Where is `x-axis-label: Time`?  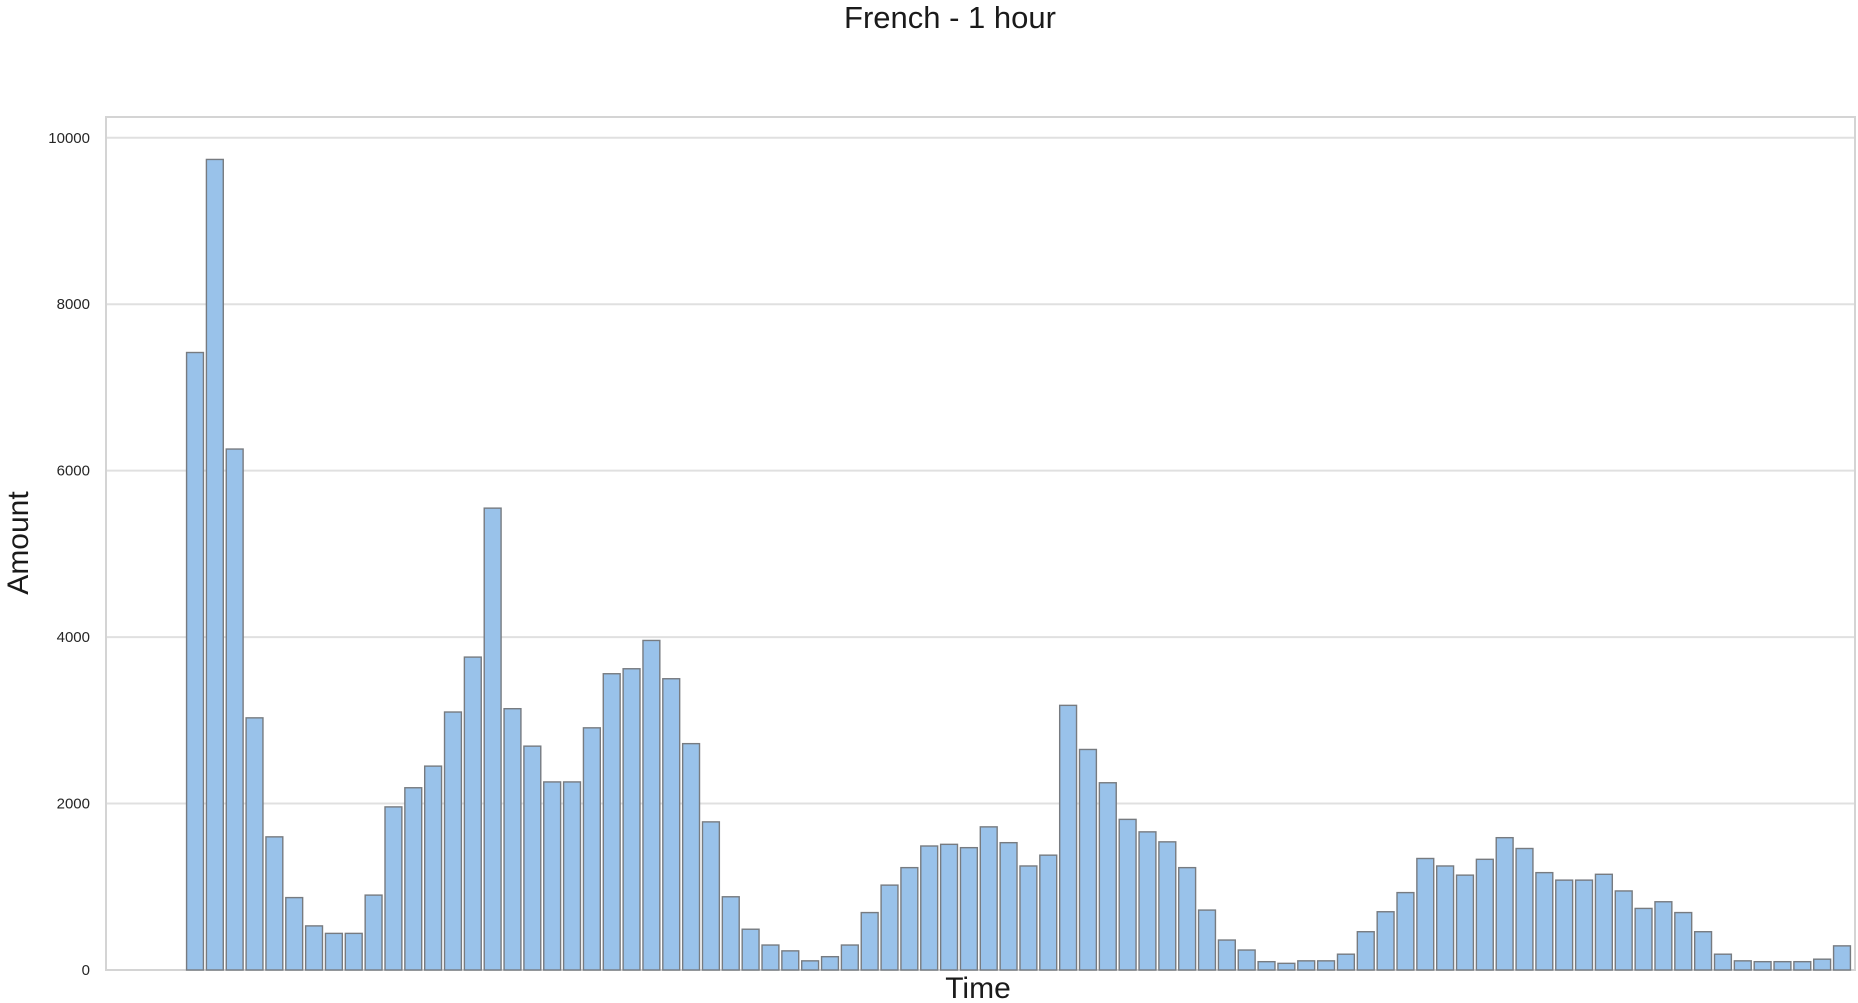
x-axis-label: Time is located at coordinates (978, 987).